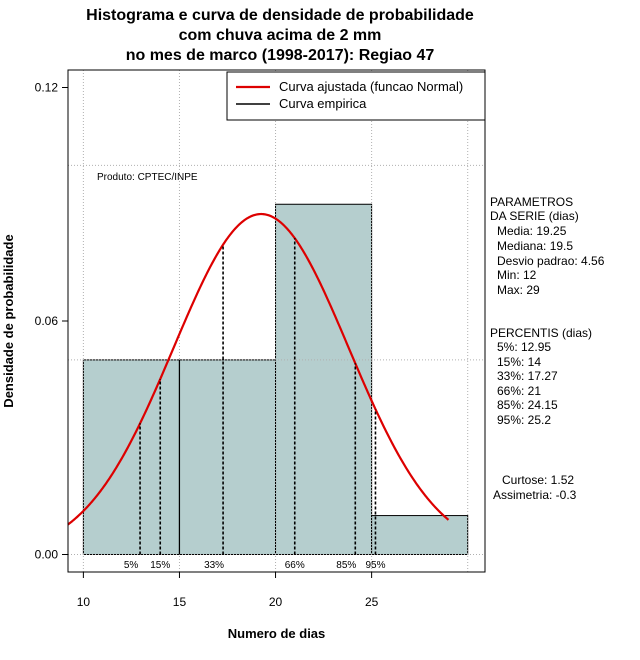  Describe the element at coordinates (371, 86) in the screenshot. I see `legend-normal-label: Curva ajustada (funcao Normal)` at that location.